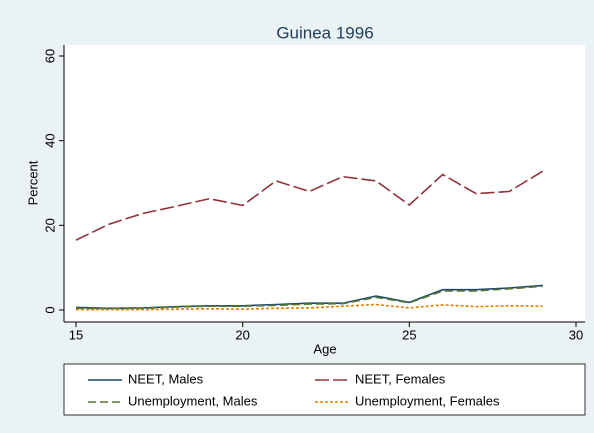  Describe the element at coordinates (324, 32) in the screenshot. I see `chart-title: Guinea 1996` at that location.